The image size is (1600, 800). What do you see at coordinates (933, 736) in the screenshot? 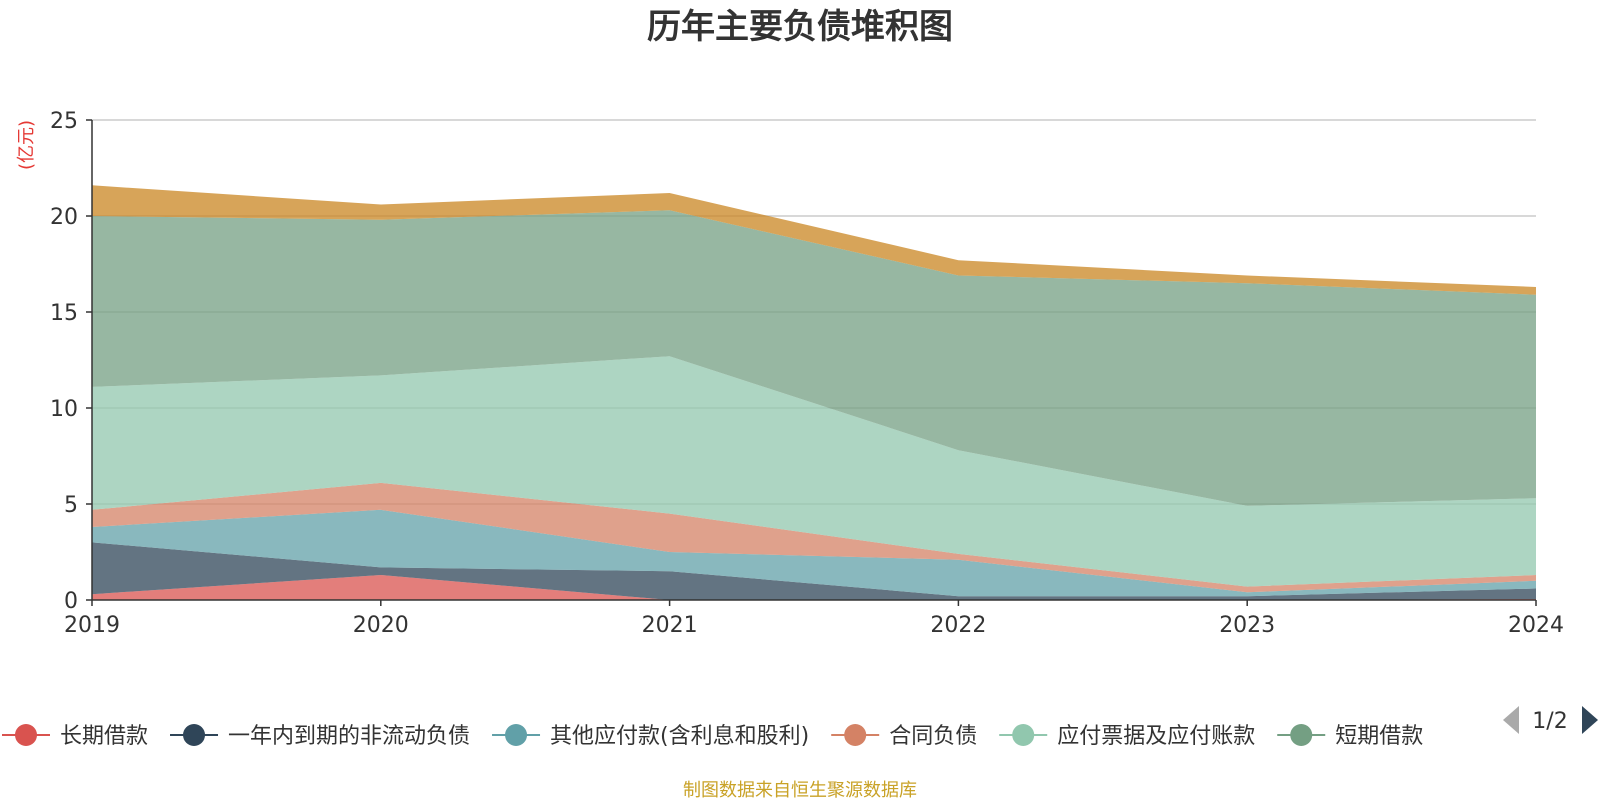
I see `legend-label: 合同负债` at bounding box center [933, 736].